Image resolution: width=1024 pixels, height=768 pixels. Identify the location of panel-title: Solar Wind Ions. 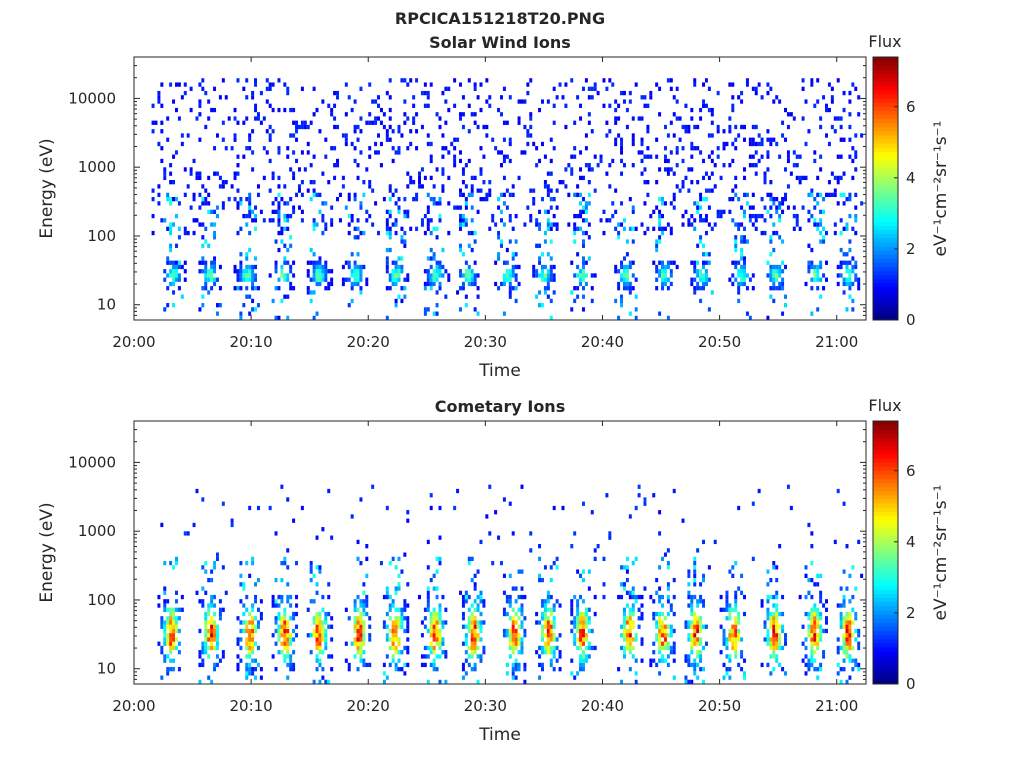
(500, 42).